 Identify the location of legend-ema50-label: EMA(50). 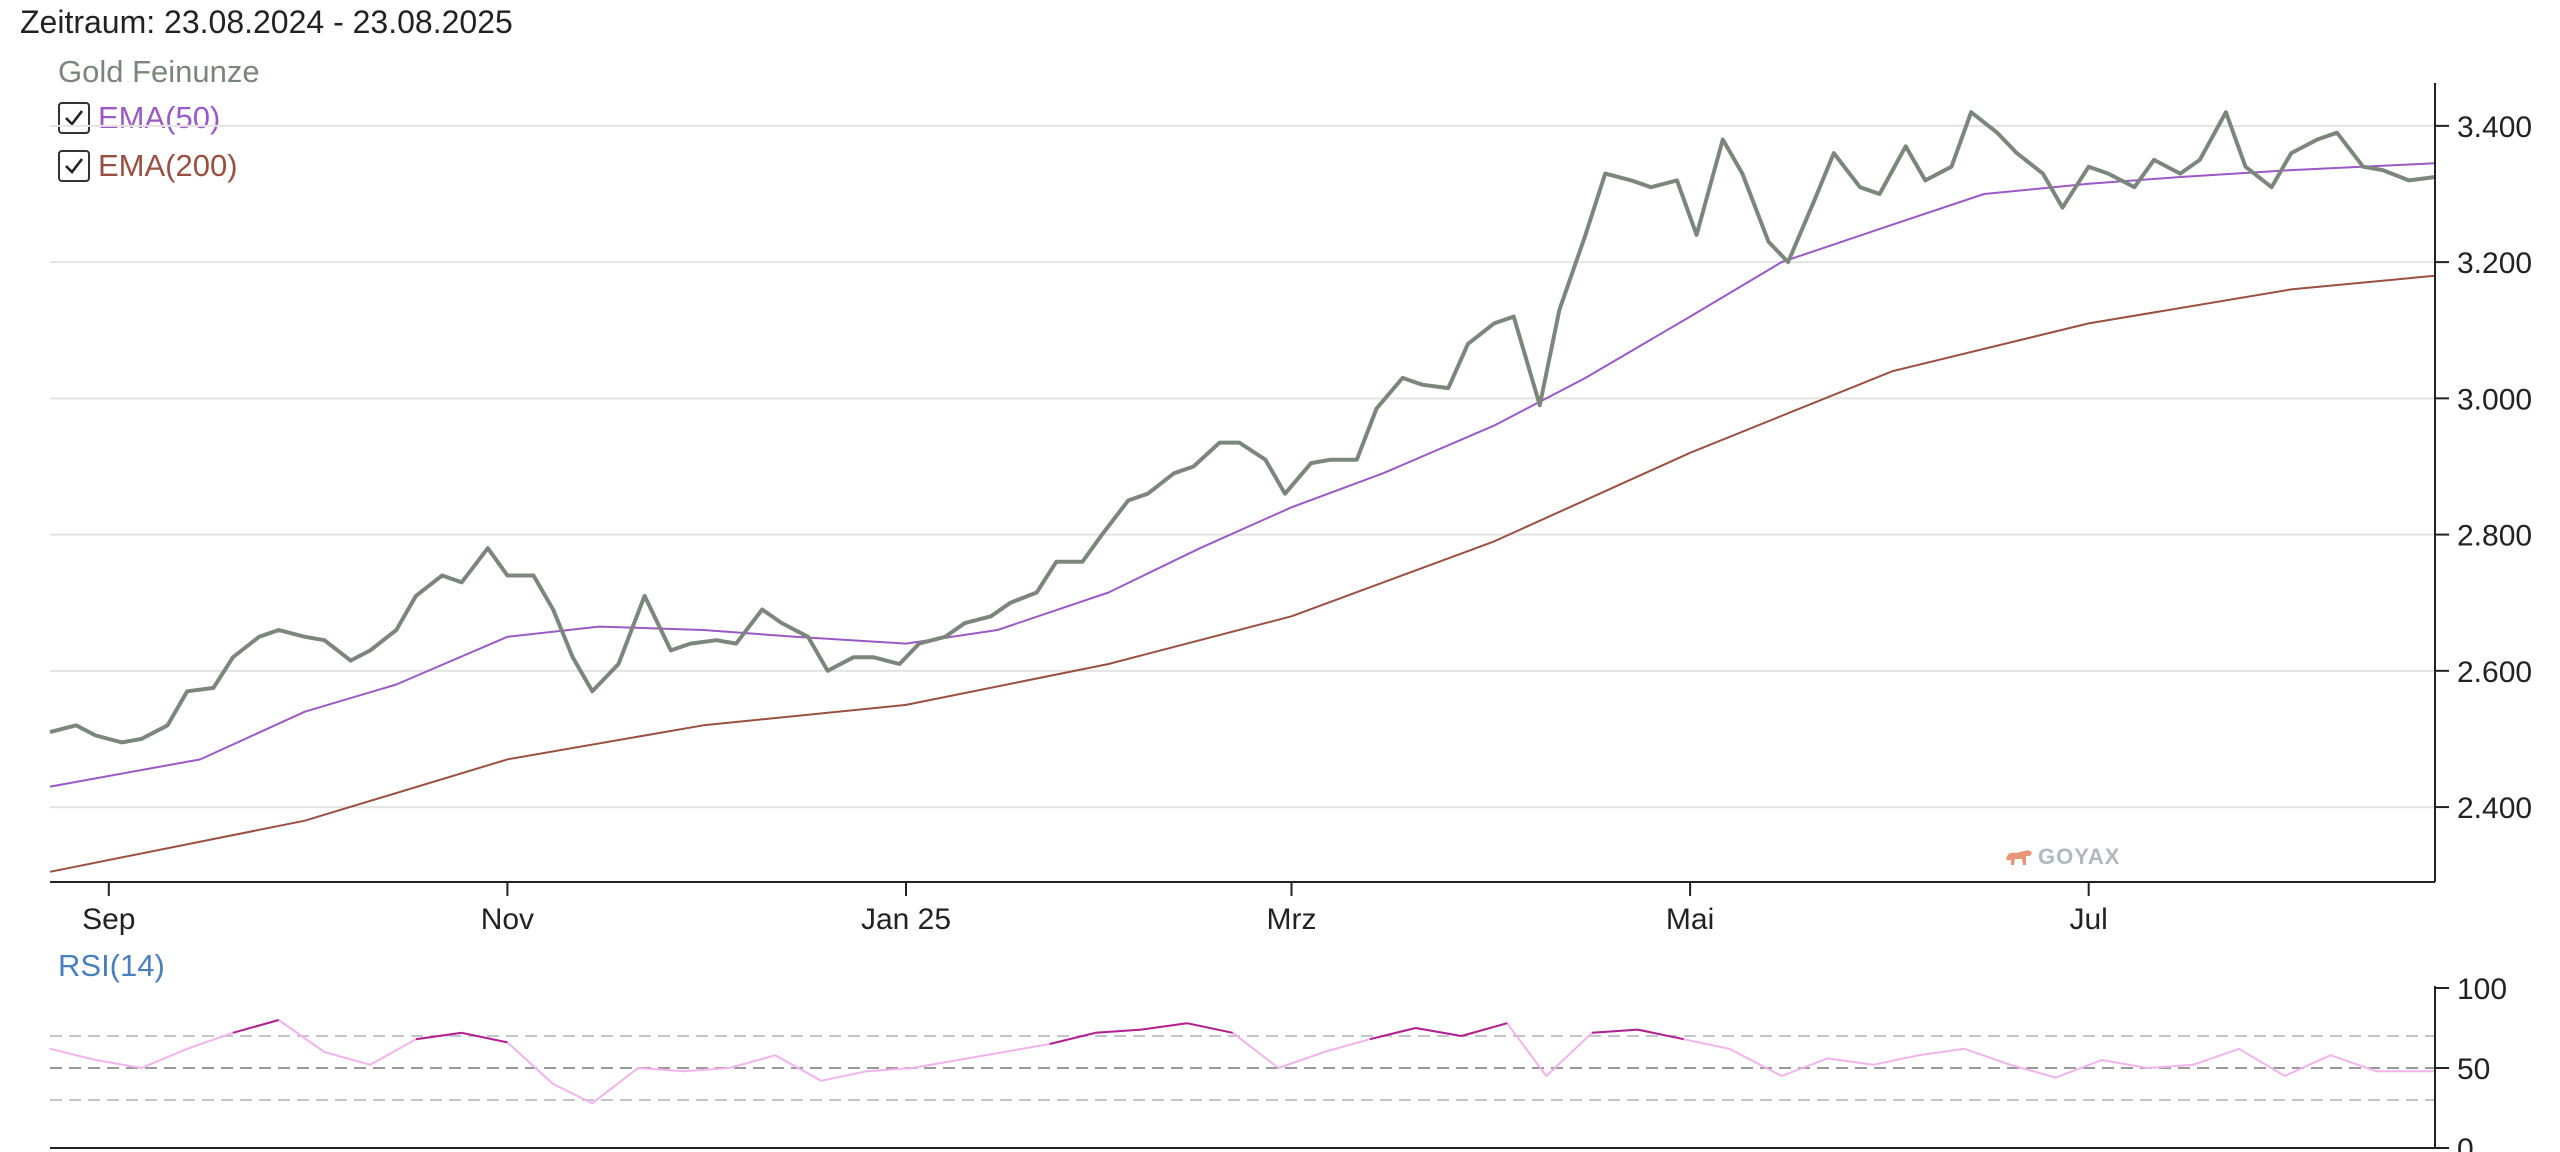
(159, 117).